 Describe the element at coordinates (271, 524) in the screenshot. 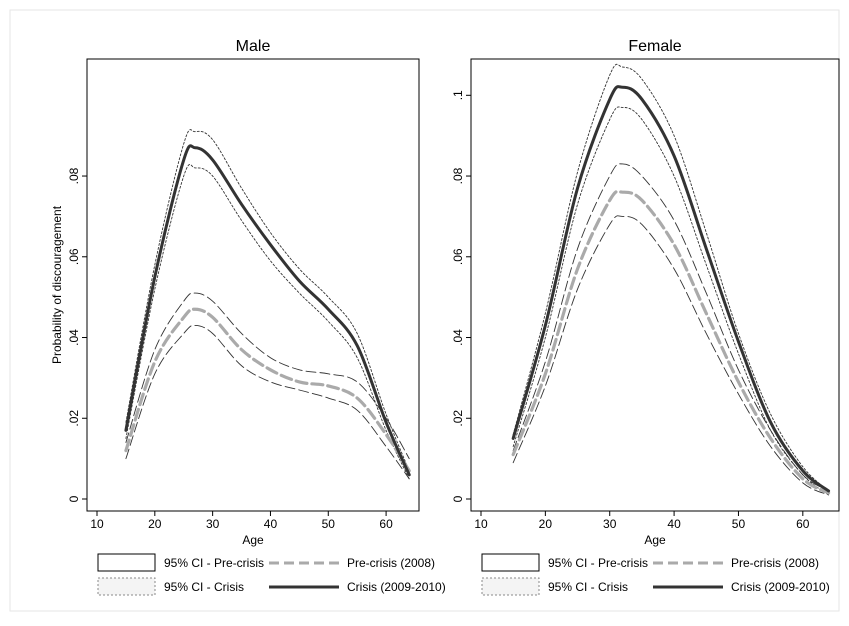

I see `panel-male-xtick-label: 40` at that location.